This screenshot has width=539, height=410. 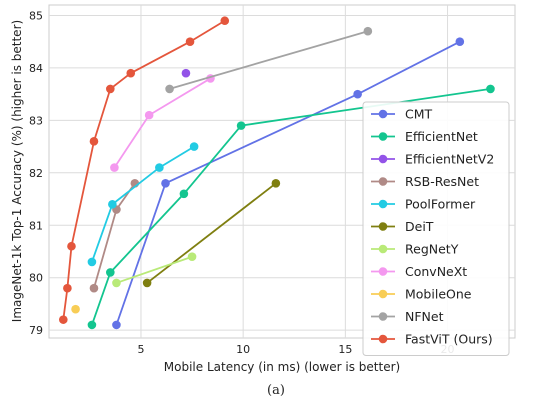 I want to click on y-tick-label: 83, so click(x=36, y=120).